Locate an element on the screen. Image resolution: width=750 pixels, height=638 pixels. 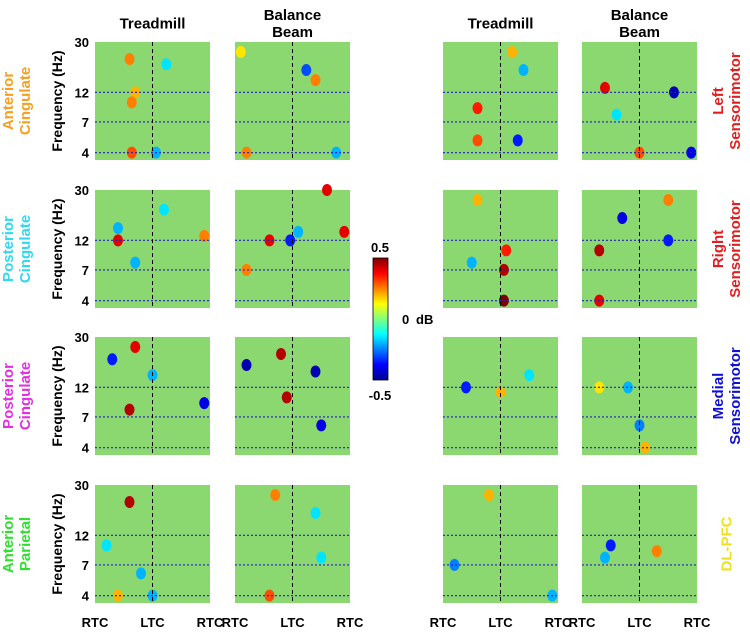
colorbar is located at coordinates (380, 319).